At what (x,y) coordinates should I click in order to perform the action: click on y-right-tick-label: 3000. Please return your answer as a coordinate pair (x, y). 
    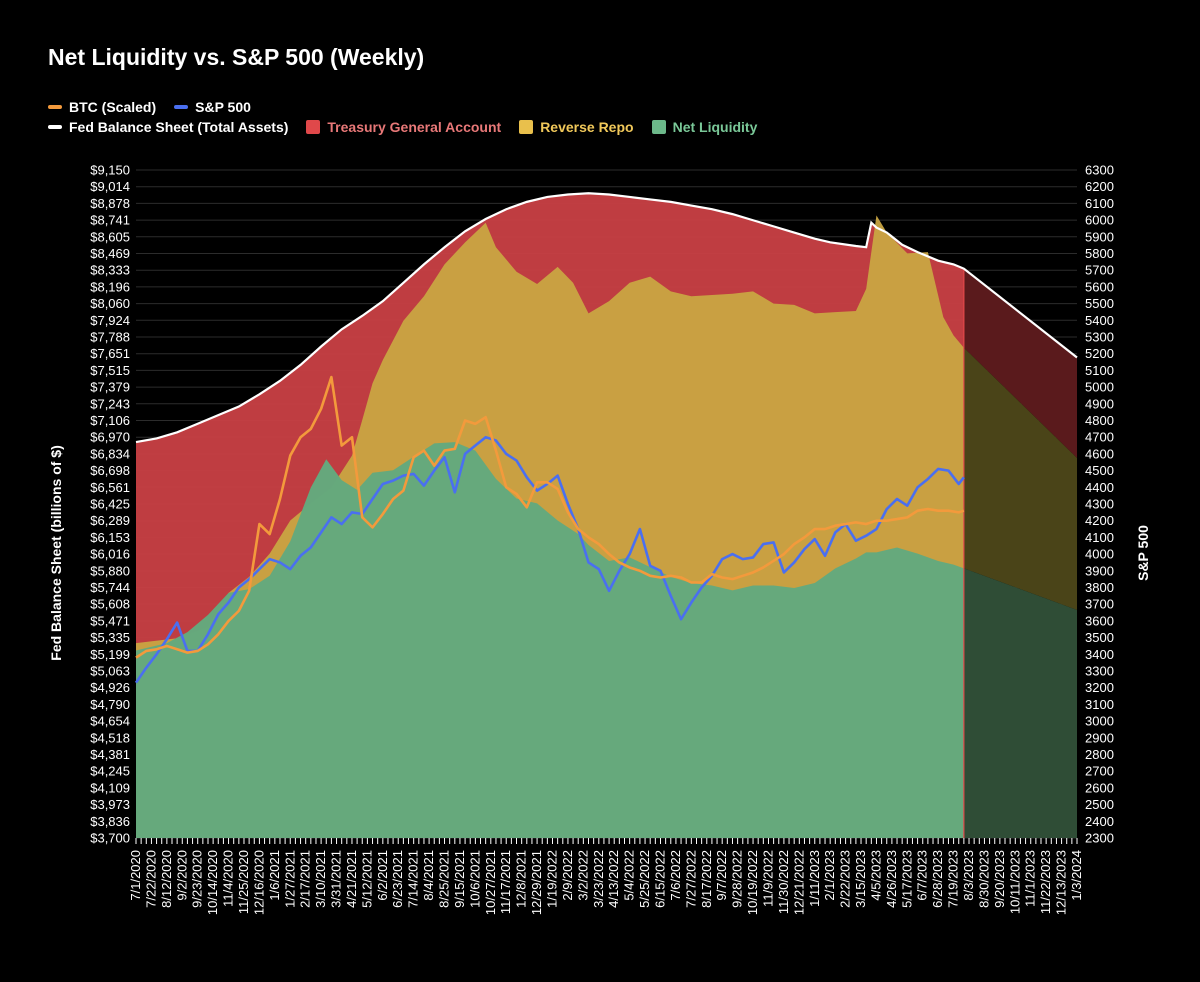
    Looking at the image, I should click on (1099, 721).